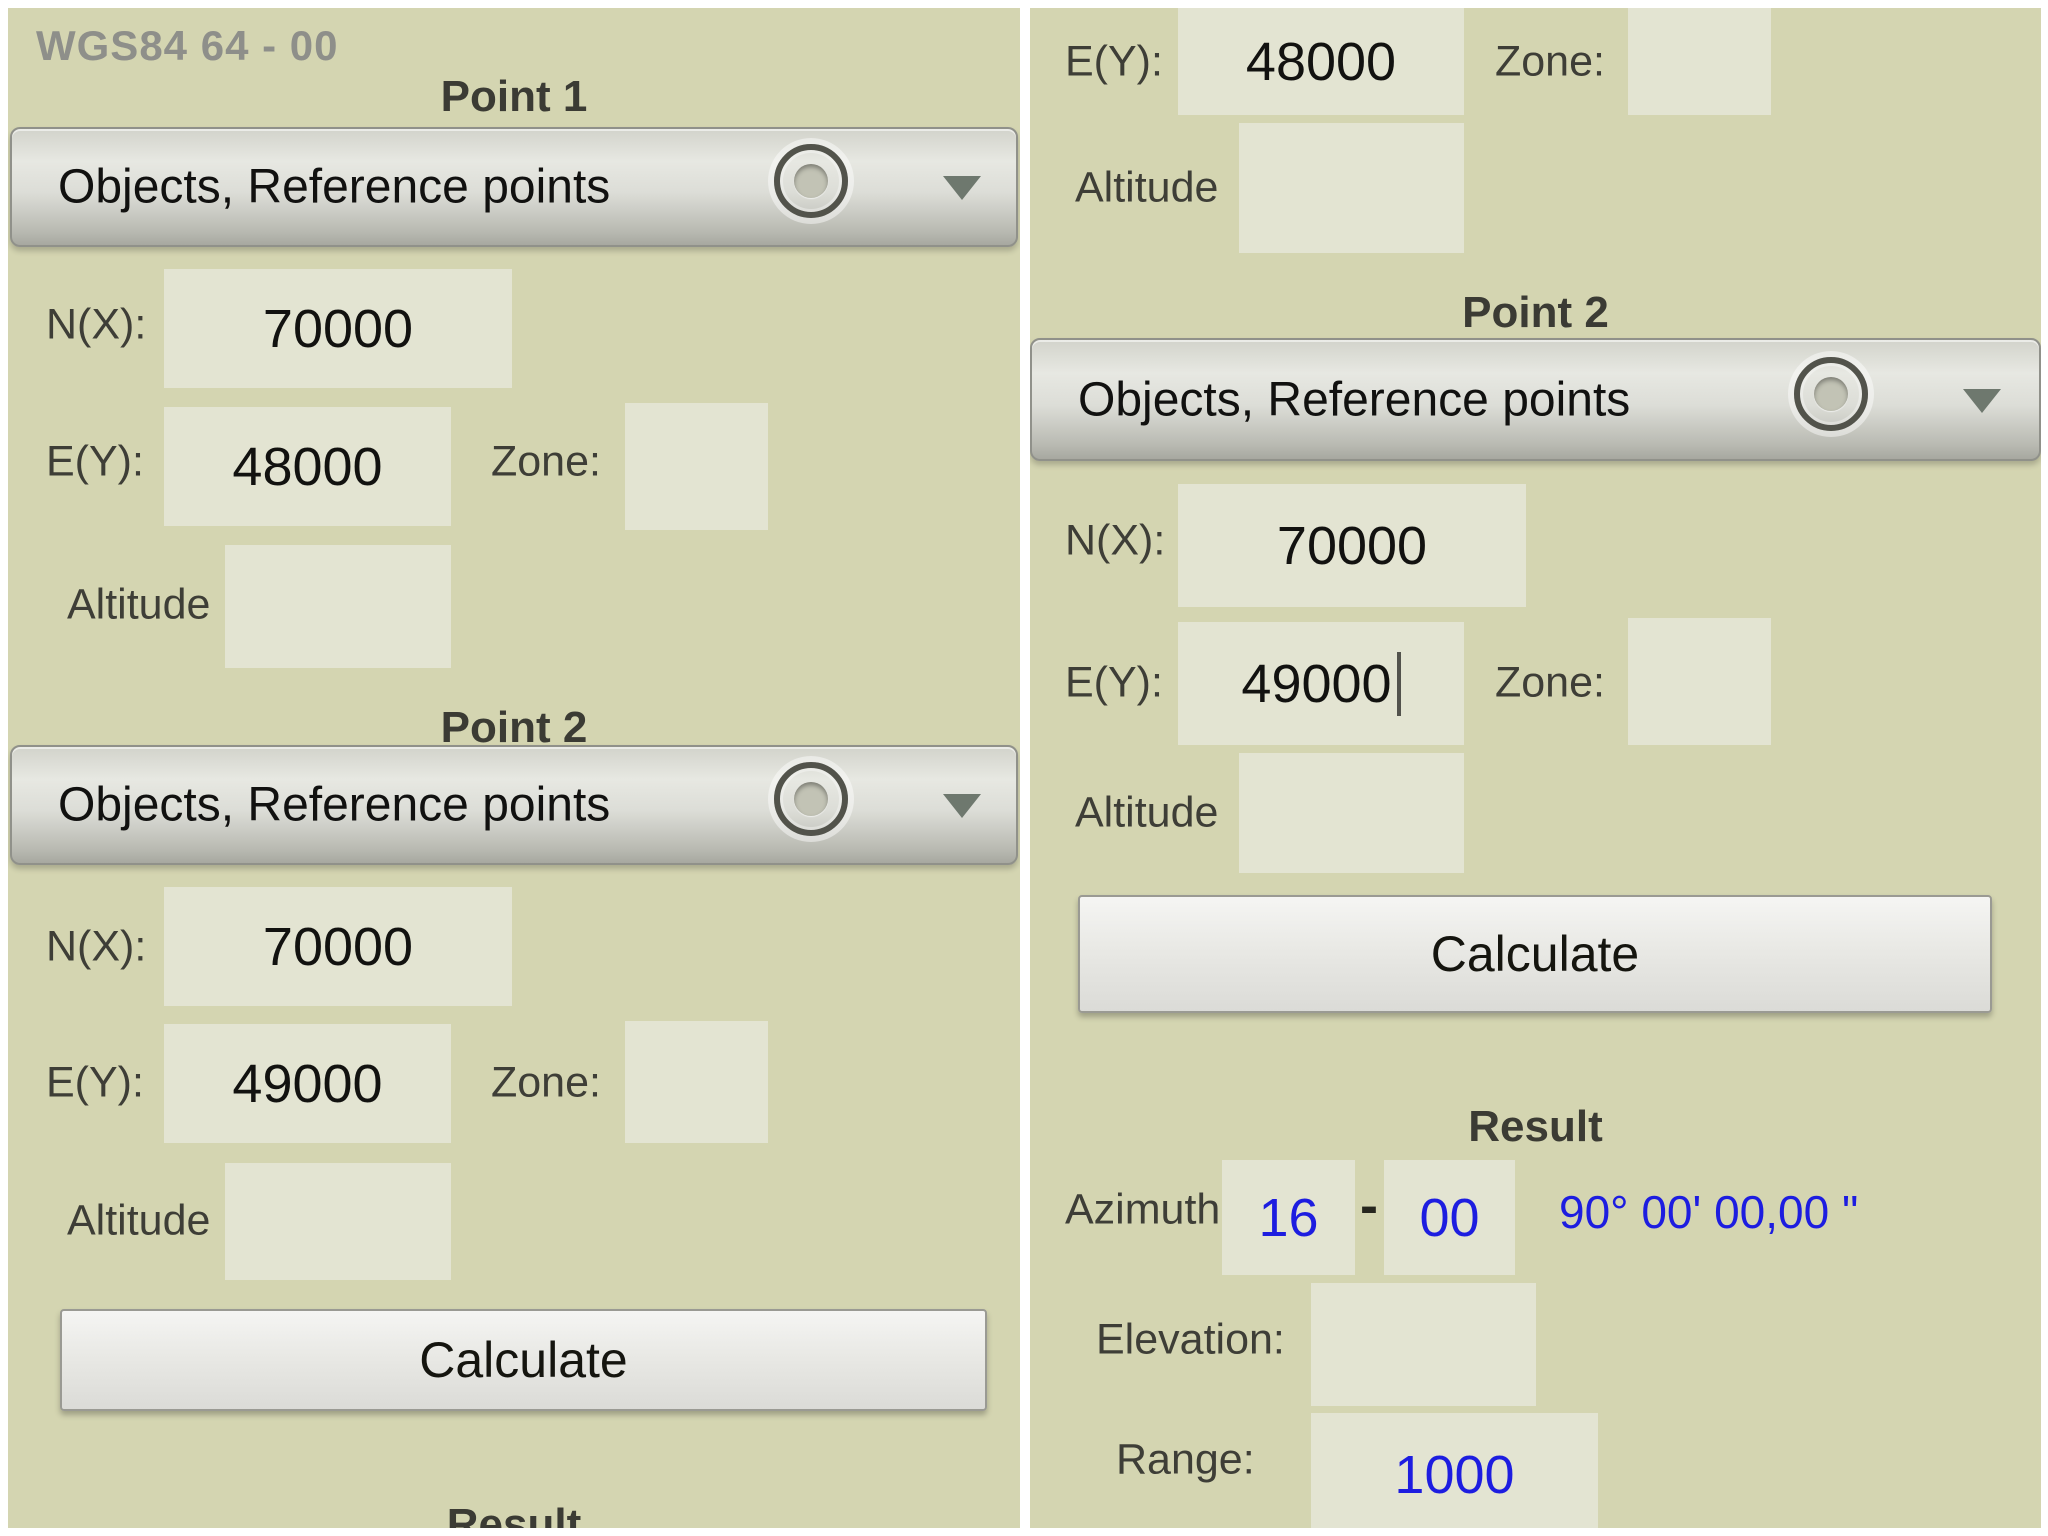  What do you see at coordinates (1398, 683) in the screenshot?
I see `text-cursor` at bounding box center [1398, 683].